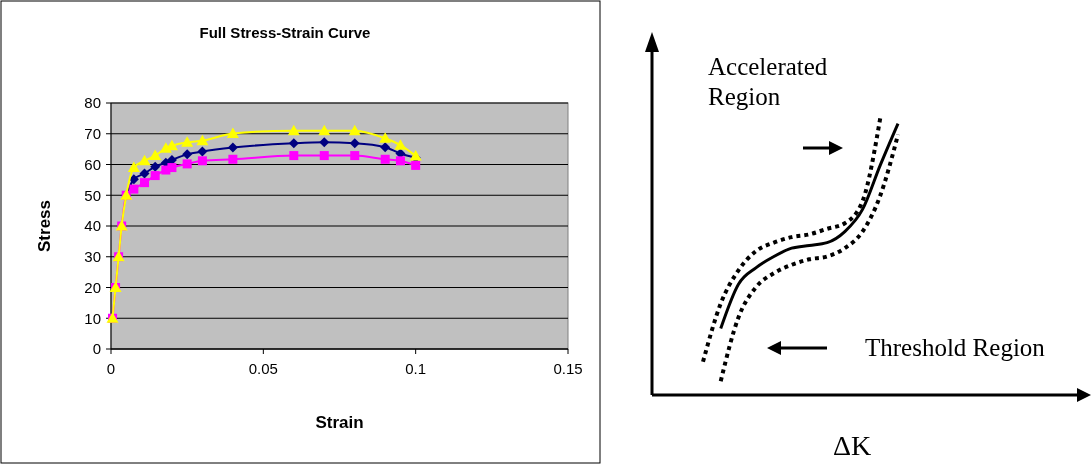 The image size is (1091, 464). Describe the element at coordinates (92, 256) in the screenshot. I see `y-tick-label: 30` at that location.